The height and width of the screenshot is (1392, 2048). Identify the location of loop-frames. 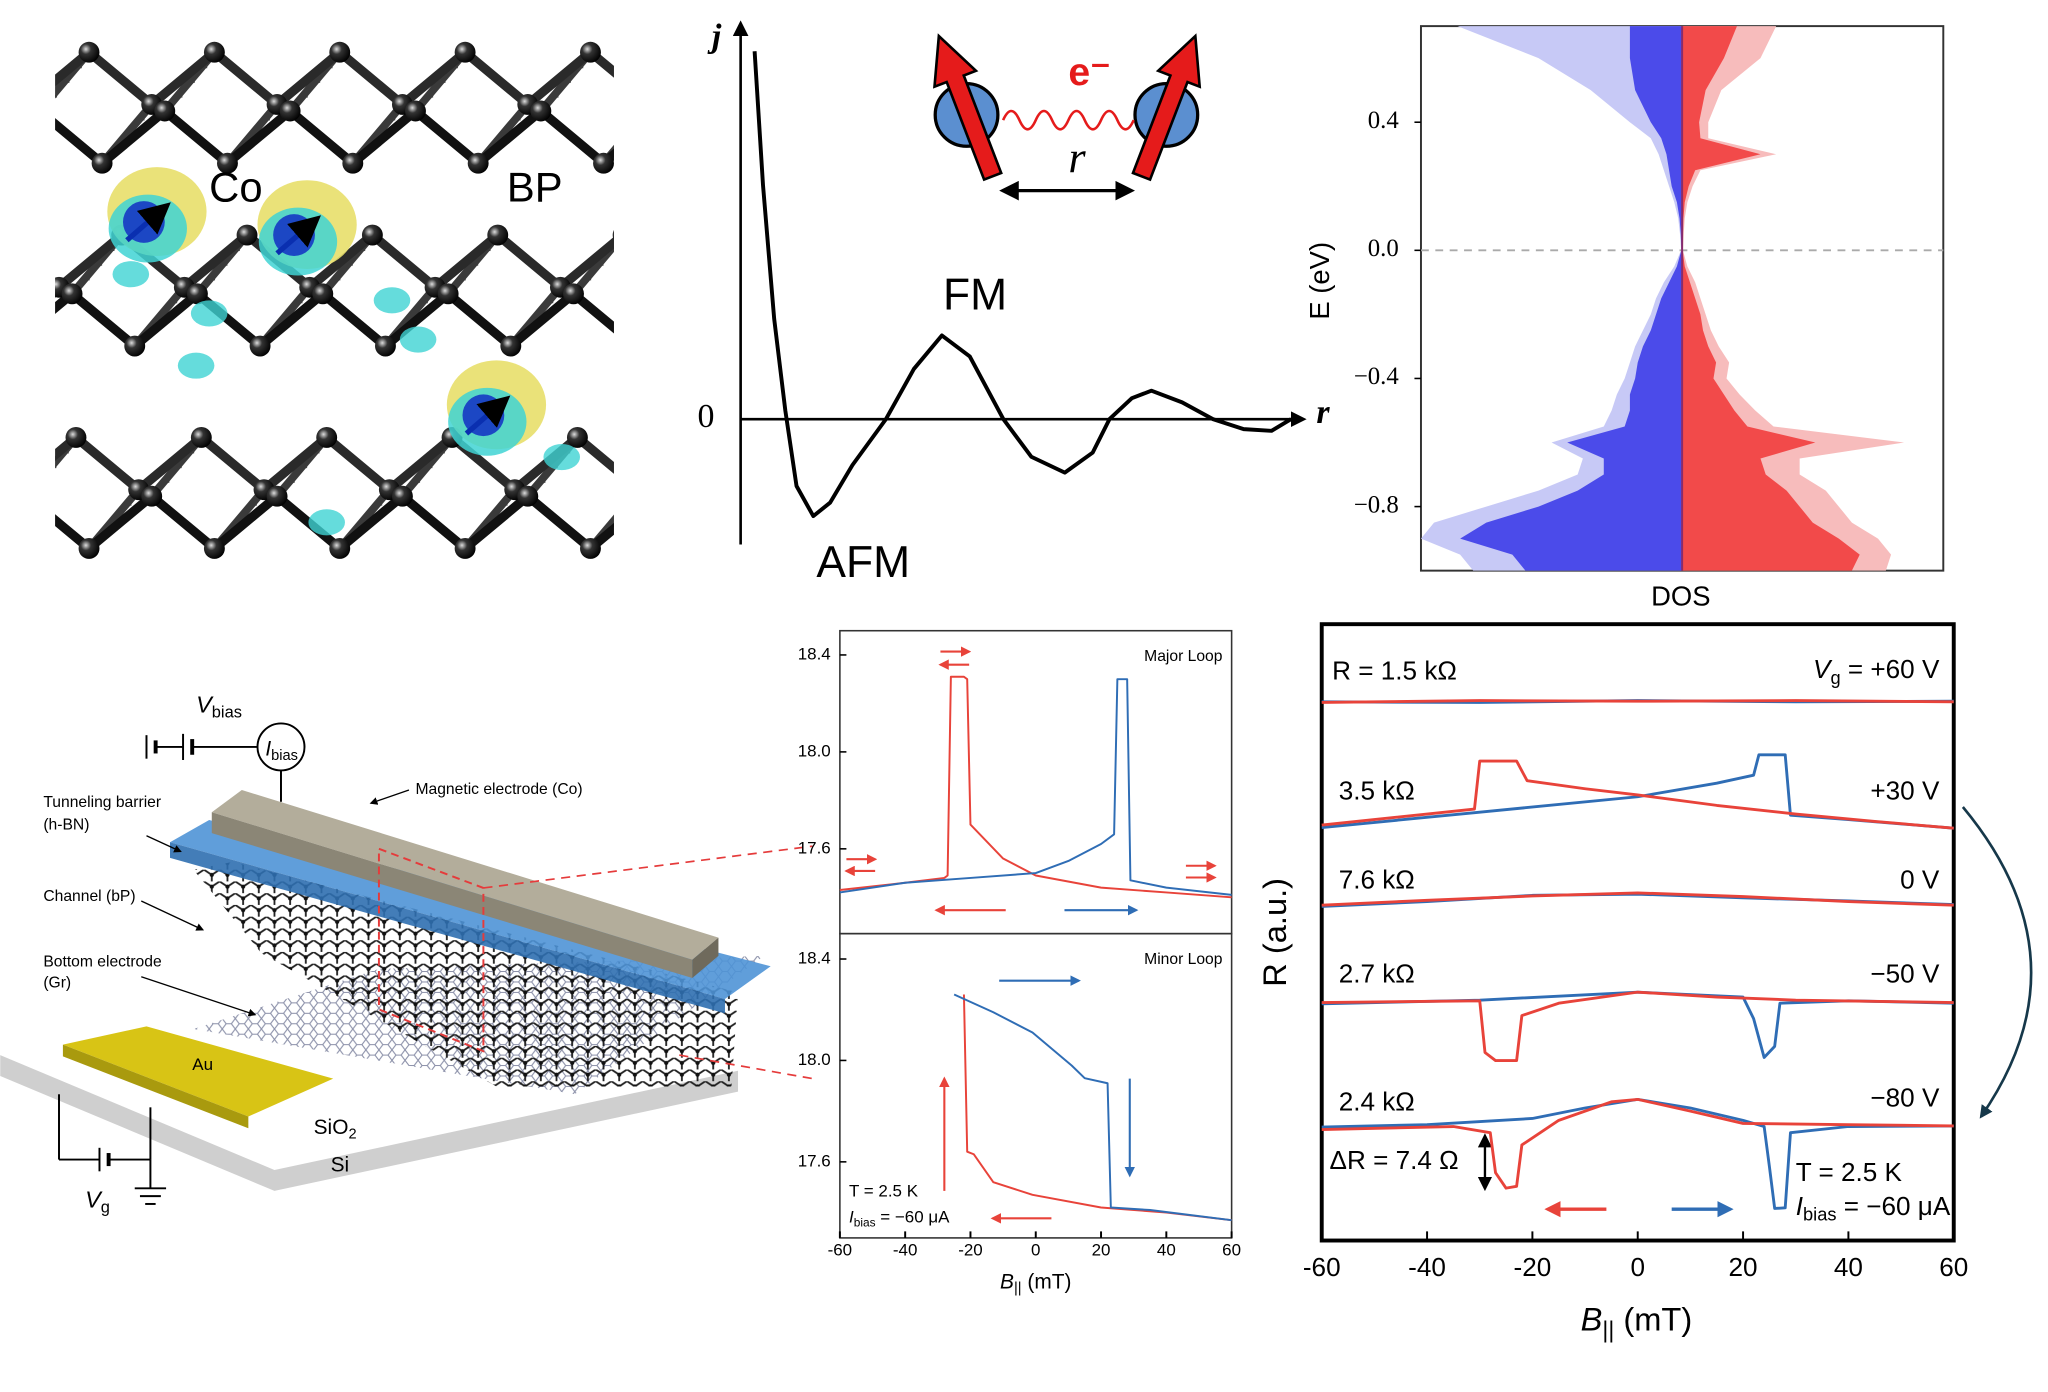
(1036, 934).